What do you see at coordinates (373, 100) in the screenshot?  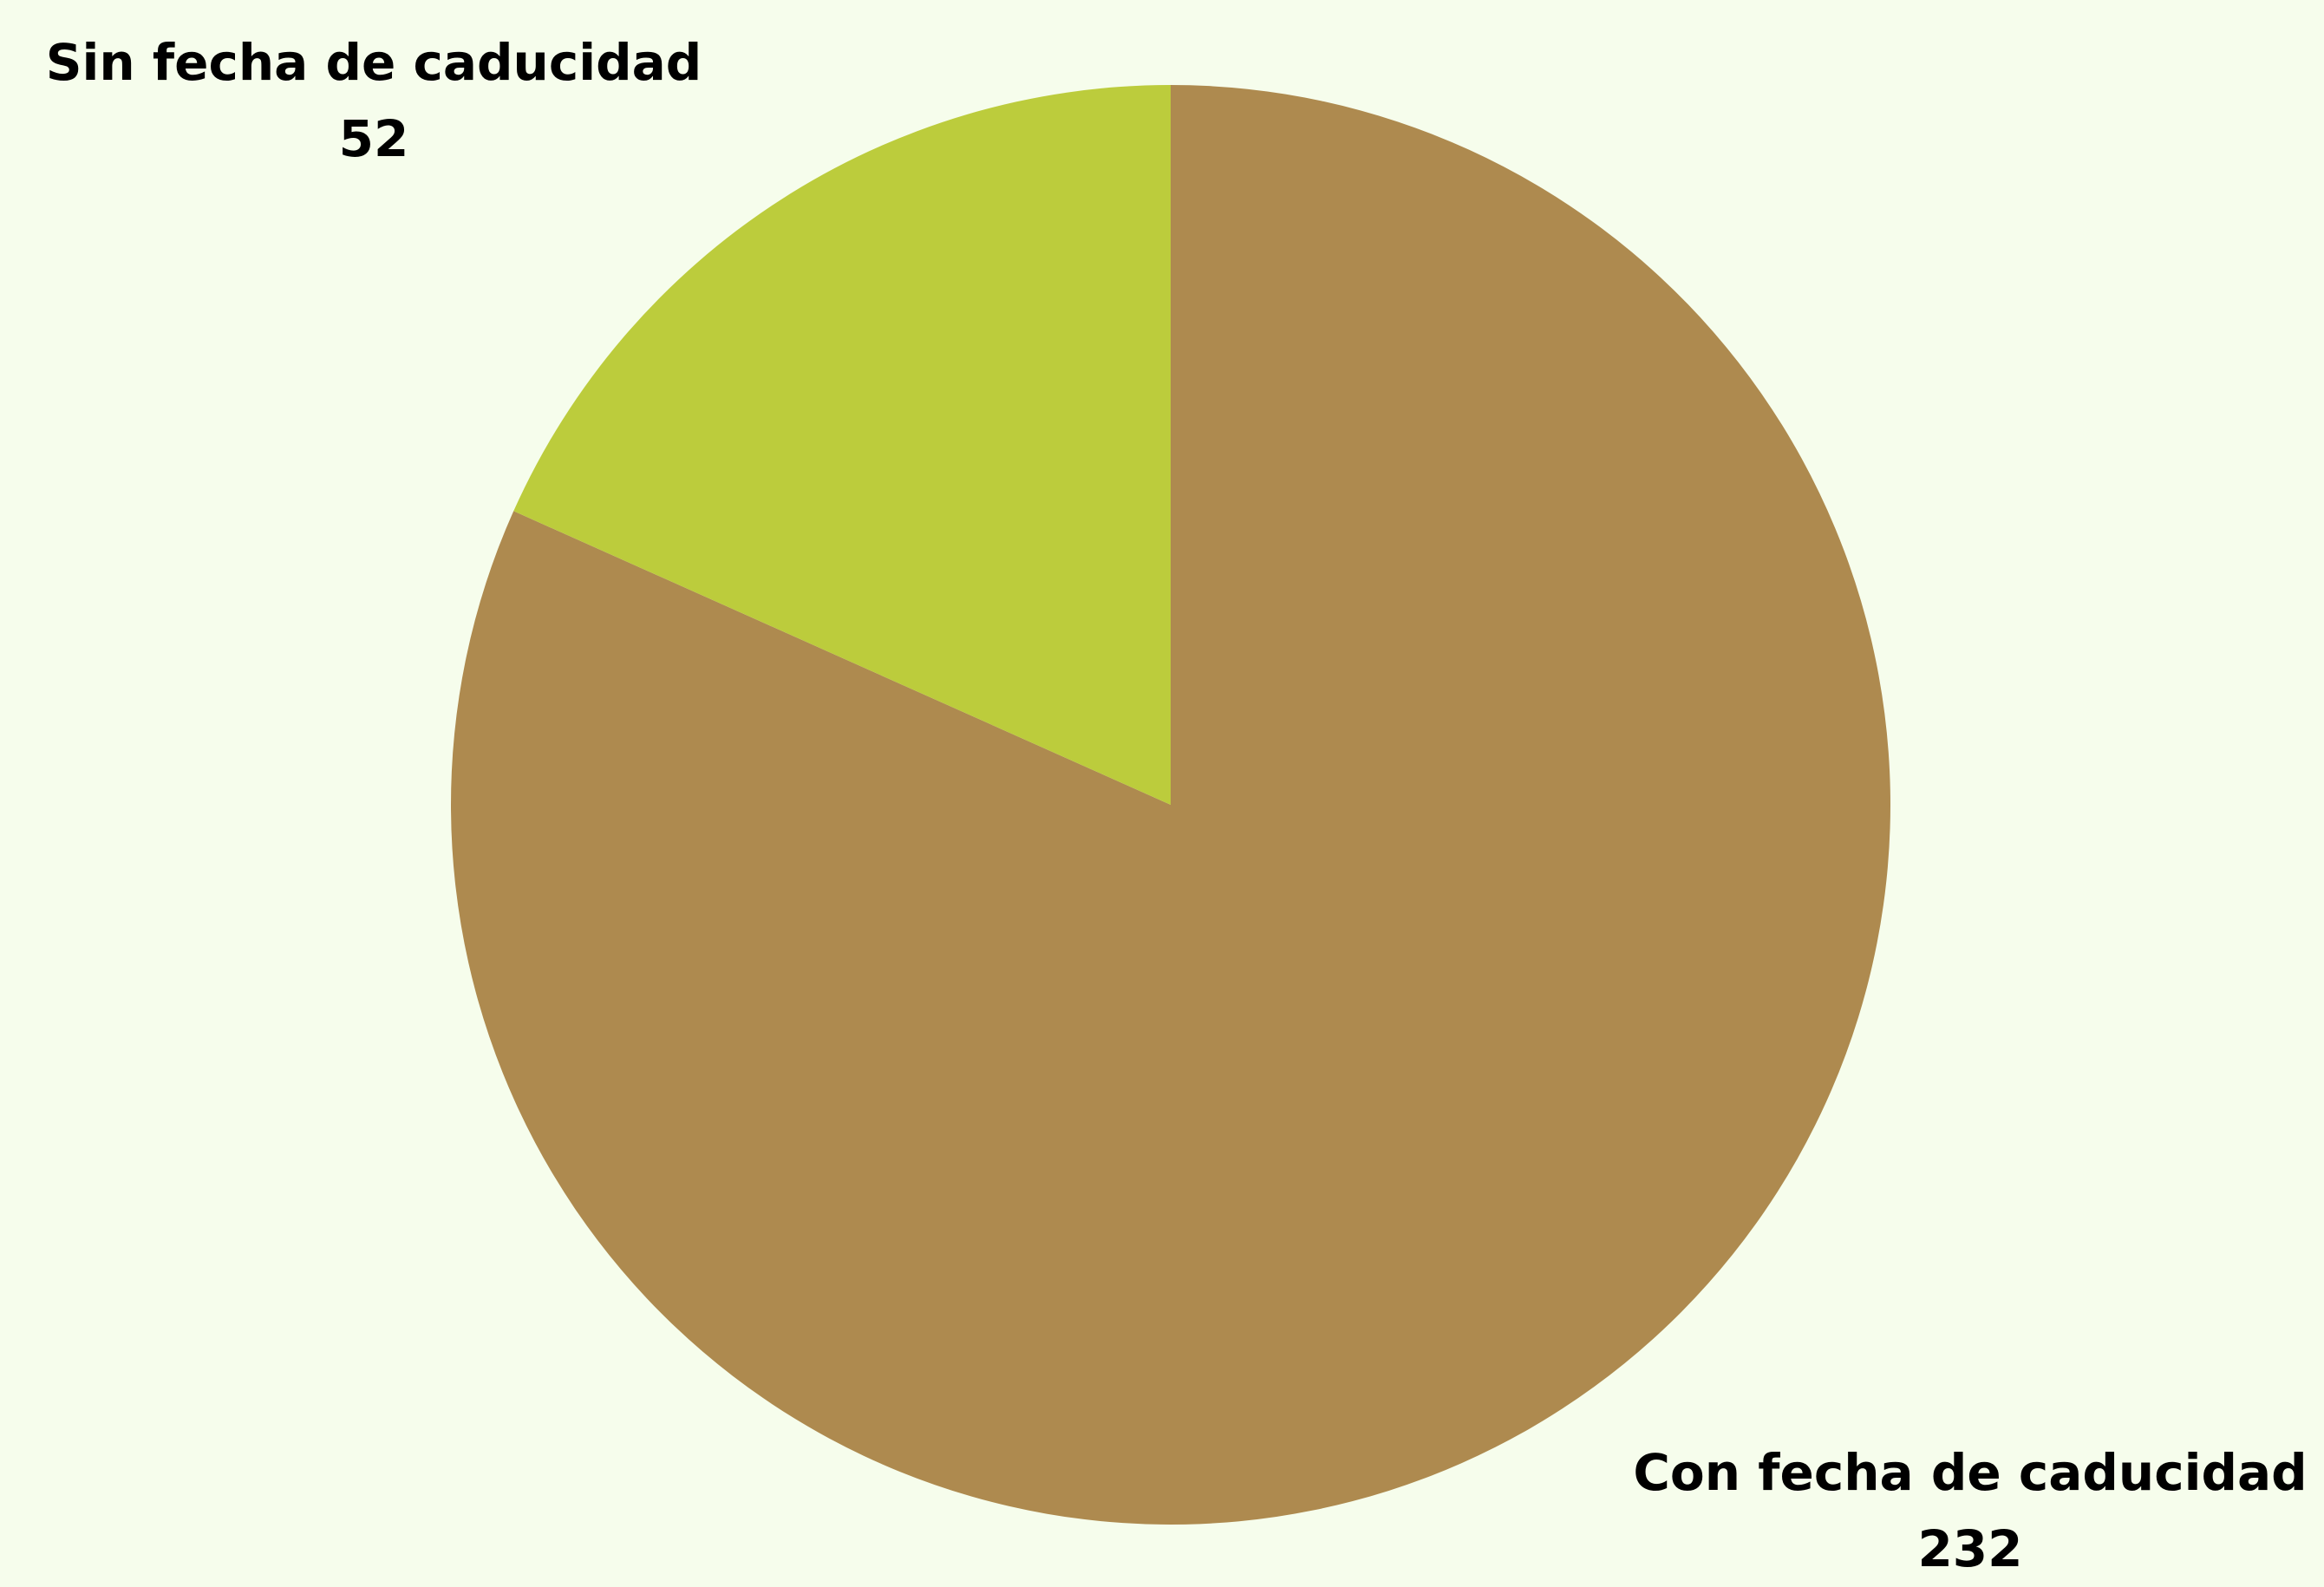 I see `slice-label-sin-fecha: Sin fecha de caducidad 52` at bounding box center [373, 100].